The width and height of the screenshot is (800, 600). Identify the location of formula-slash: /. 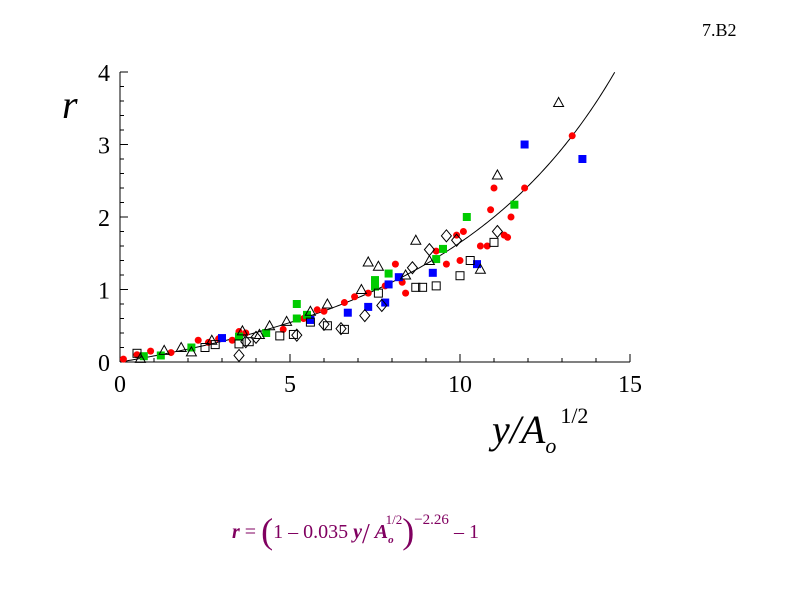
(365, 534).